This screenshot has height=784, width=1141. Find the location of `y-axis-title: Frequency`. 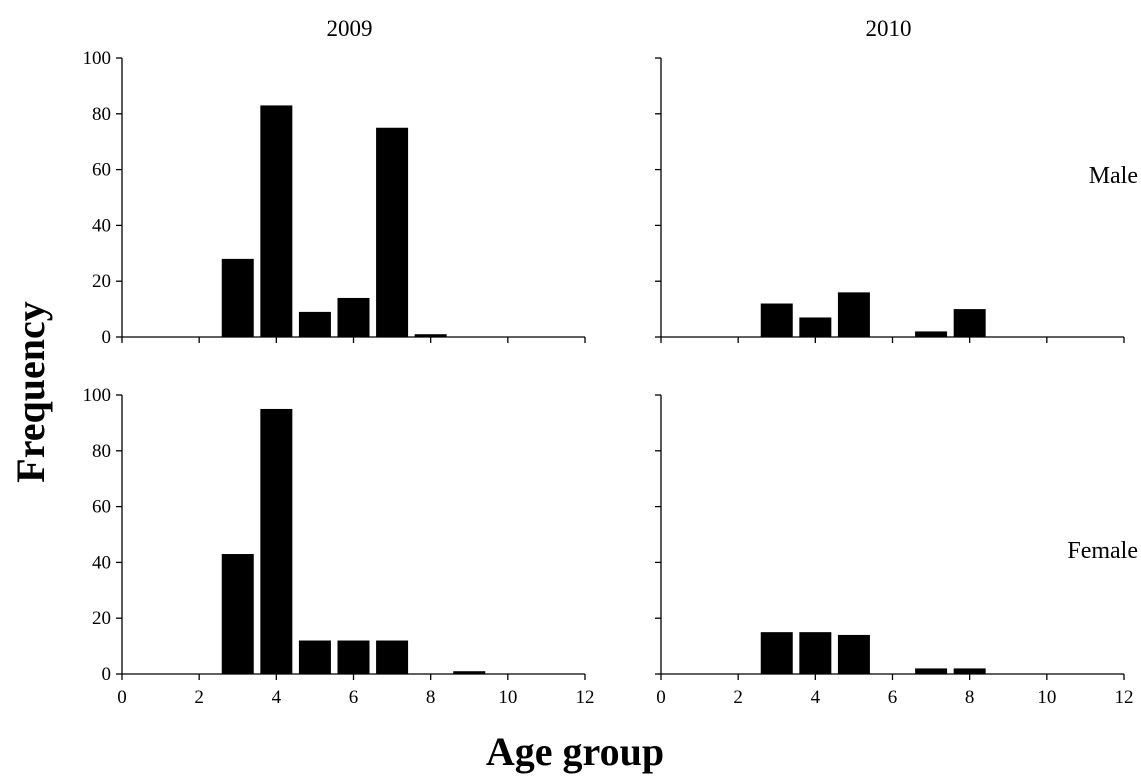

y-axis-title: Frequency is located at coordinates (30, 391).